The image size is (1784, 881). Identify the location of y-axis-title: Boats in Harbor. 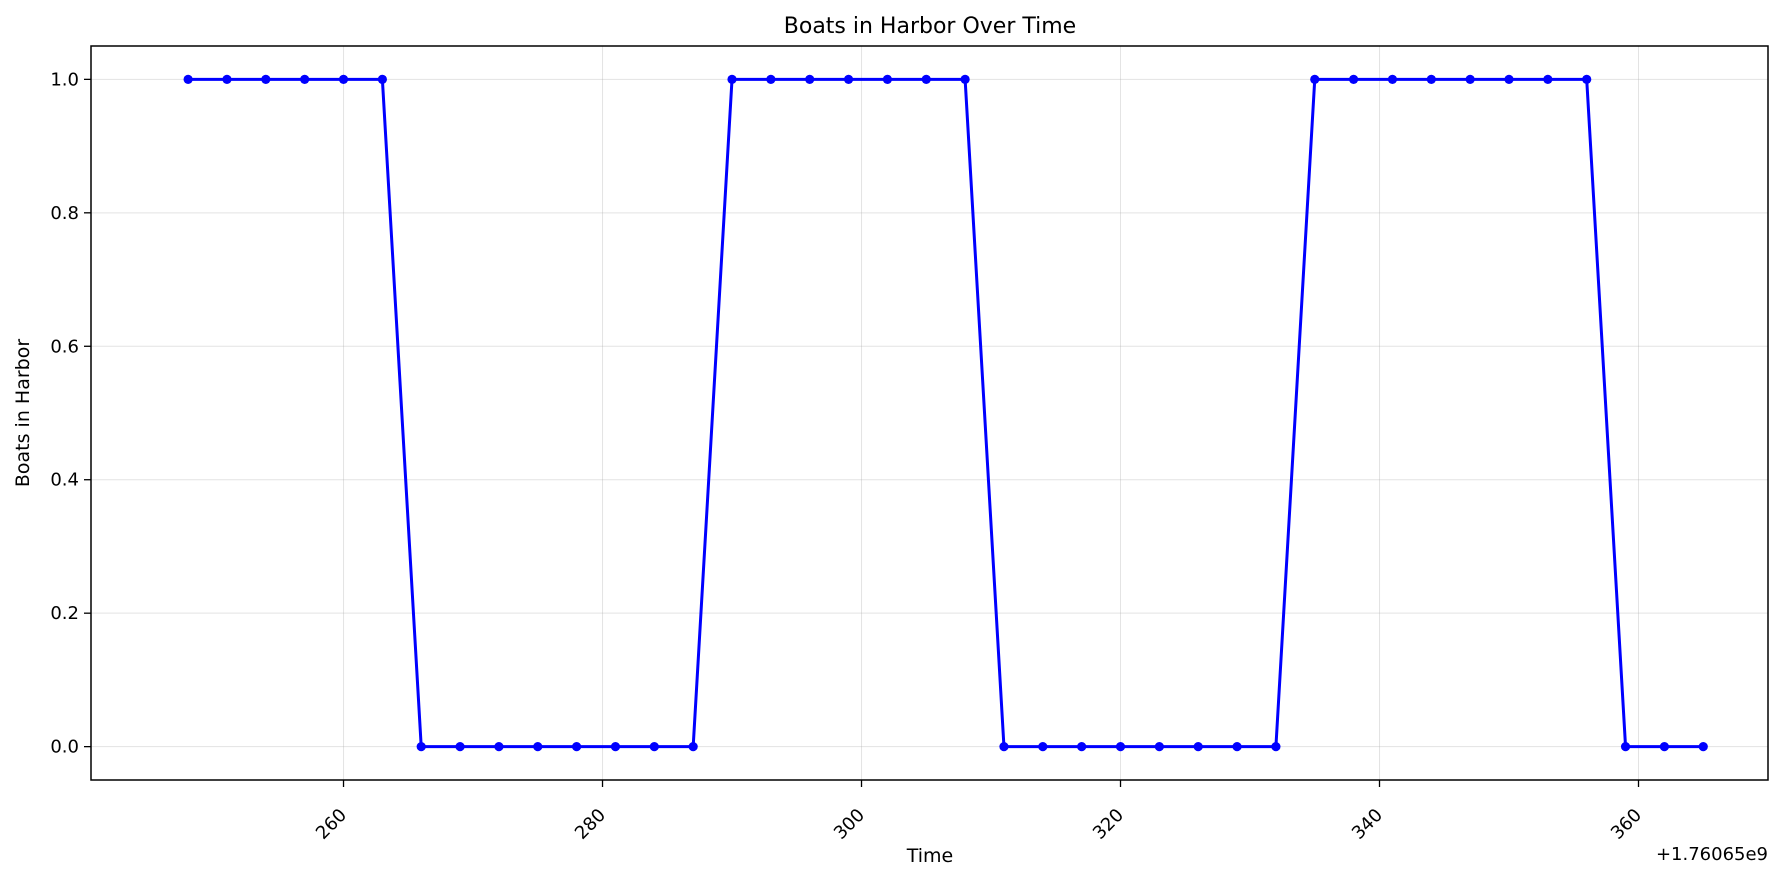
(23, 413).